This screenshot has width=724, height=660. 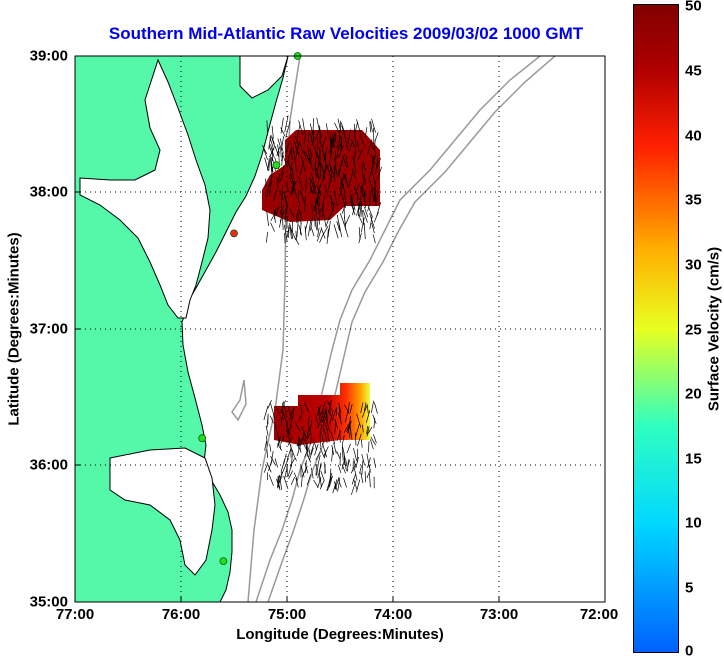 What do you see at coordinates (393, 614) in the screenshot?
I see `x-tick-label: 74:00` at bounding box center [393, 614].